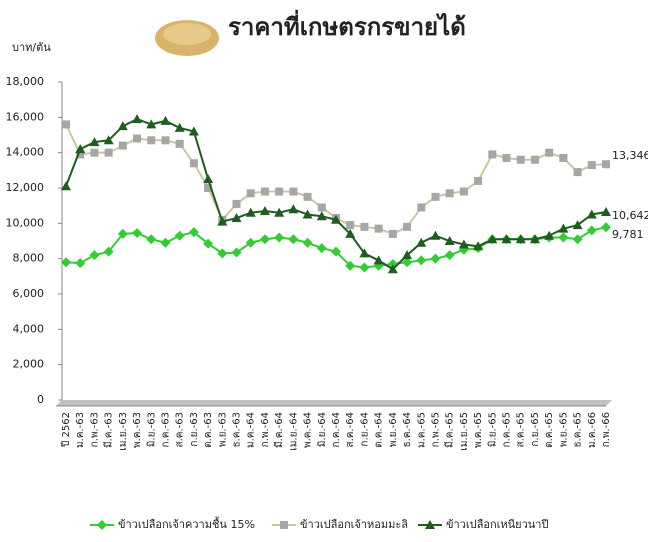 This screenshot has width=648, height=542. What do you see at coordinates (265, 429) in the screenshot?
I see `x-tick-label: ก.พ.-64` at bounding box center [265, 429].